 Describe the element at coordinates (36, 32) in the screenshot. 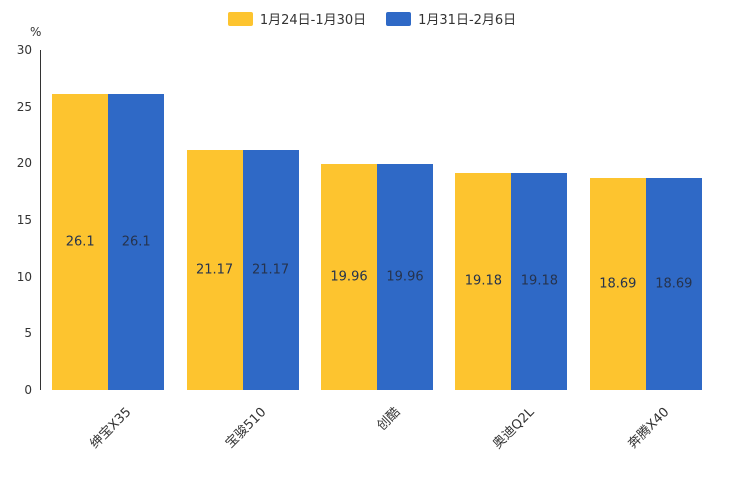

I see `y-axis-unit-label: %` at that location.